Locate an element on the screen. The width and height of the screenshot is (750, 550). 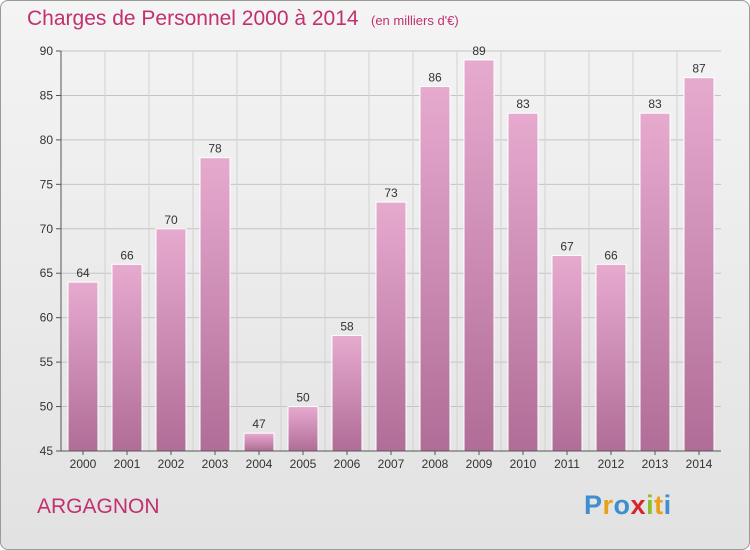
x-tick-label: 2011 is located at coordinates (567, 464).